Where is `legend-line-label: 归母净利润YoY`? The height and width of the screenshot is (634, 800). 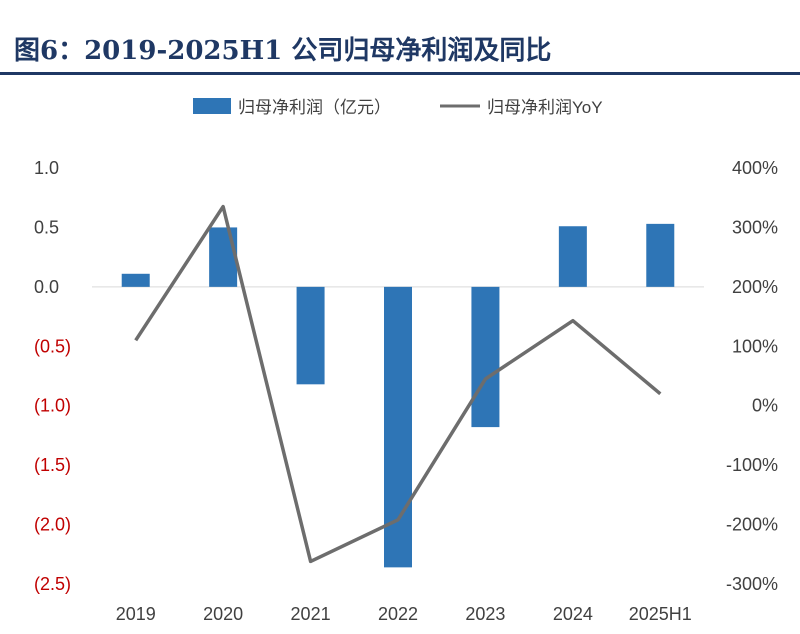
legend-line-label: 归母净利润YoY is located at coordinates (545, 107).